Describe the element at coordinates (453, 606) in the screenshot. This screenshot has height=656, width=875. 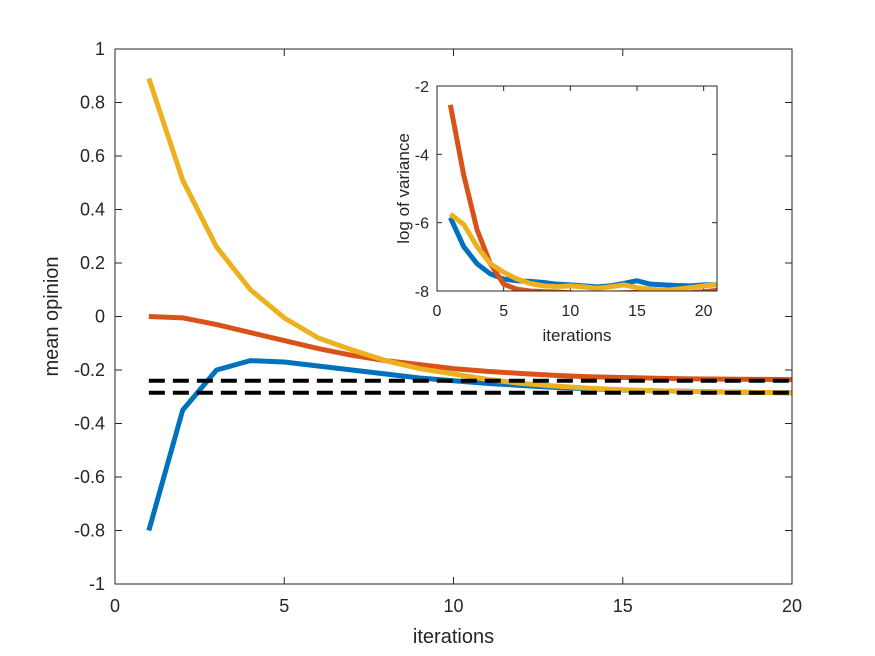
I see `main-x-tick-label: 10` at that location.